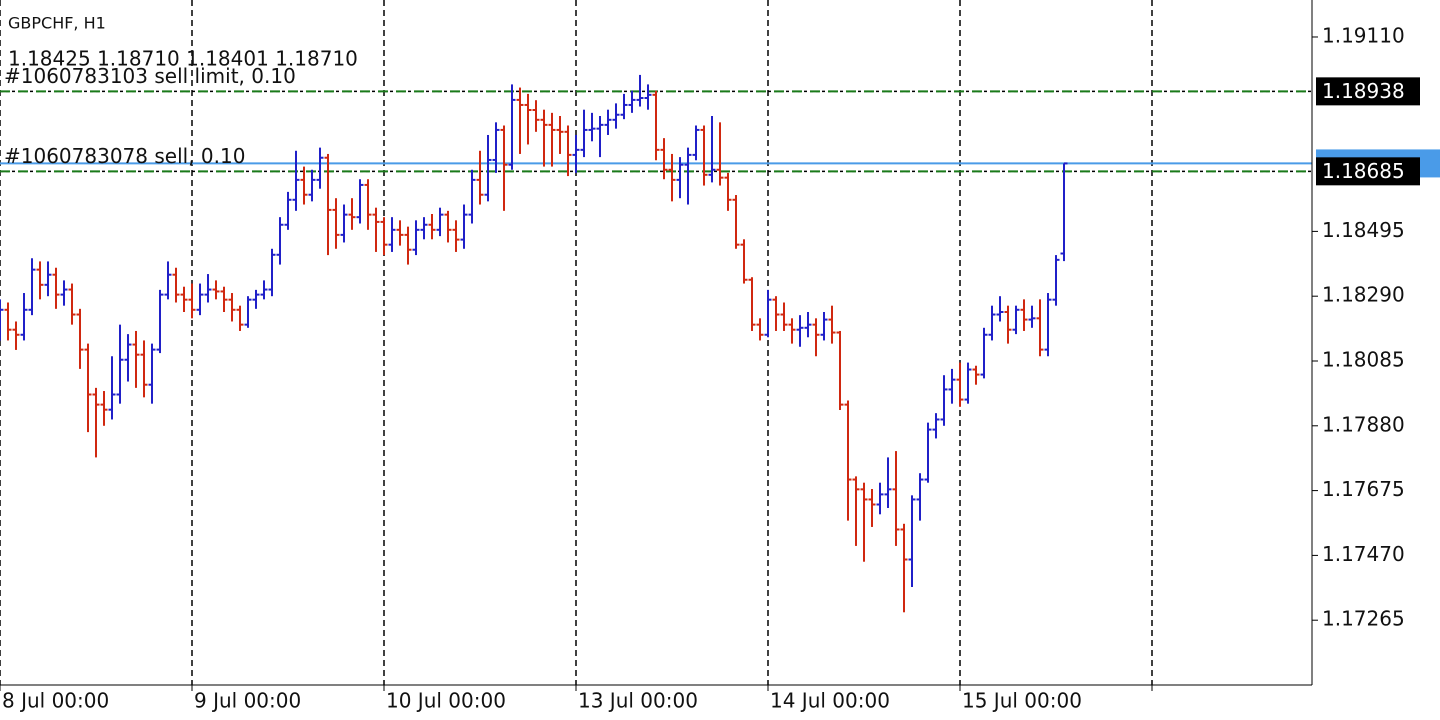  I want to click on y-tick-label: 1.18290, so click(1363, 295).